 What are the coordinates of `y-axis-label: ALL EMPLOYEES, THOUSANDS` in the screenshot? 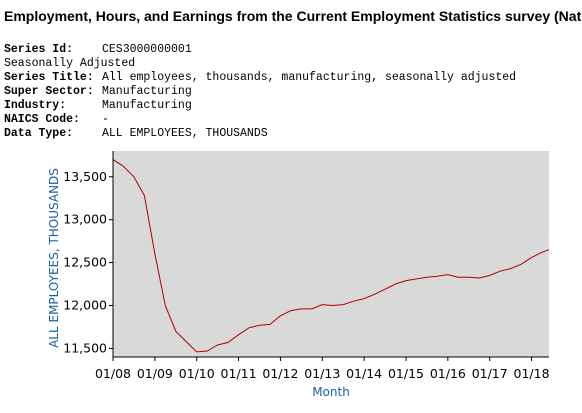 It's located at (54, 258).